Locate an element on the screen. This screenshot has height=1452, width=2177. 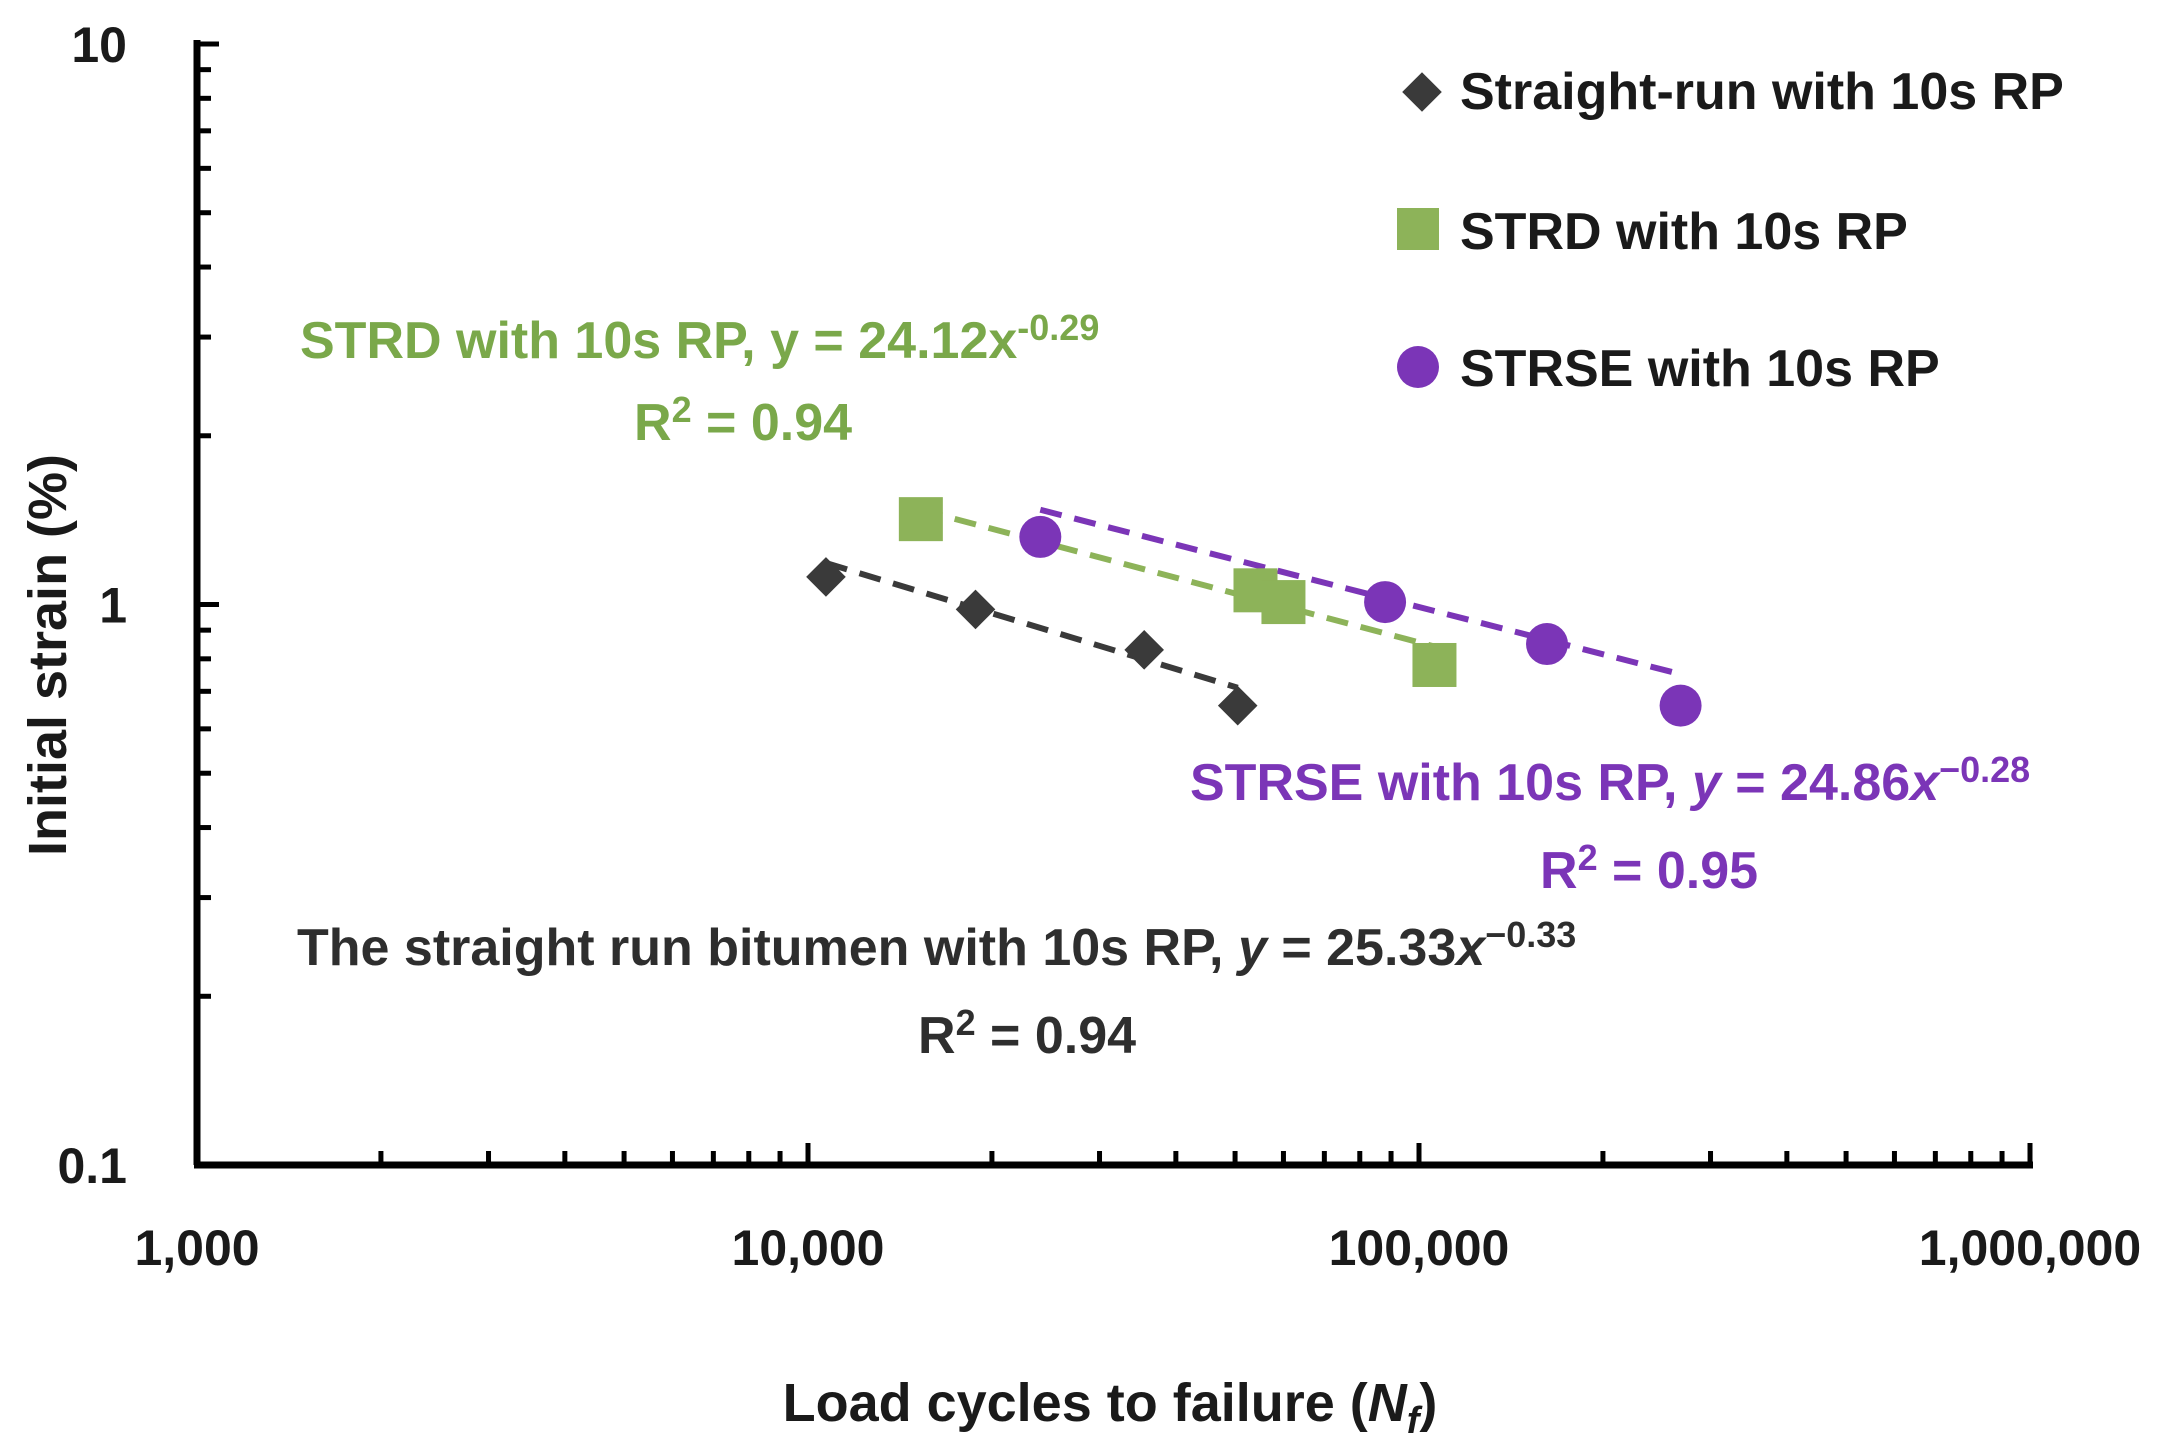
legend-marker-strse is located at coordinates (1418, 367).